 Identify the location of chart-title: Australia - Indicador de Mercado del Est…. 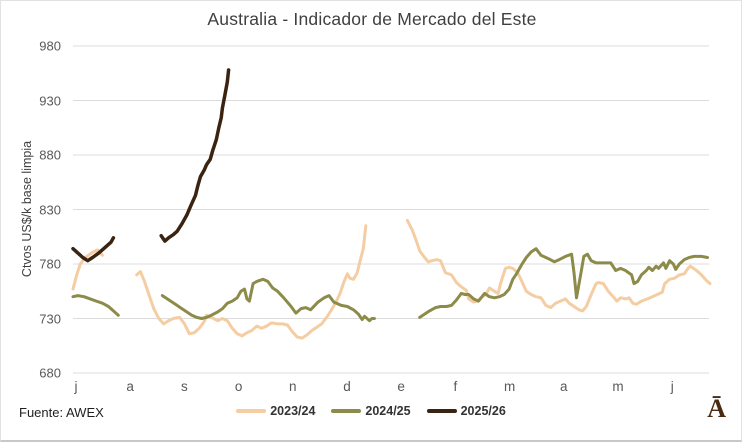
(372, 19).